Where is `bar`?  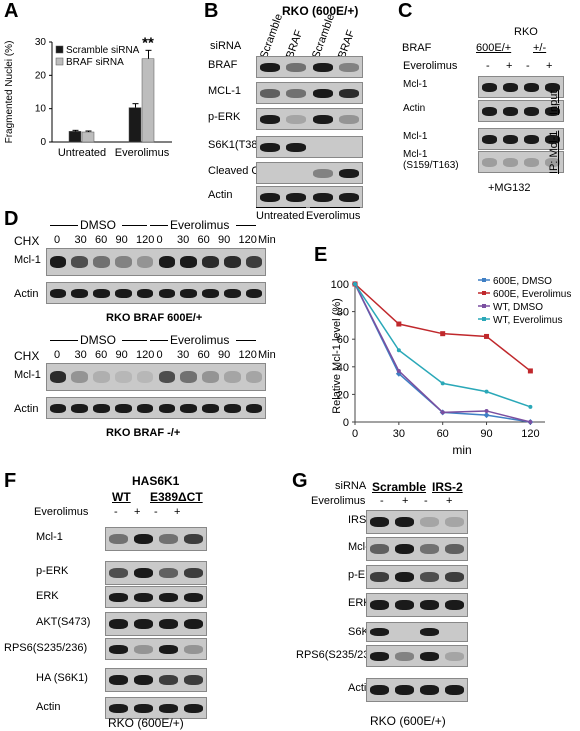 bar is located at coordinates (75, 137).